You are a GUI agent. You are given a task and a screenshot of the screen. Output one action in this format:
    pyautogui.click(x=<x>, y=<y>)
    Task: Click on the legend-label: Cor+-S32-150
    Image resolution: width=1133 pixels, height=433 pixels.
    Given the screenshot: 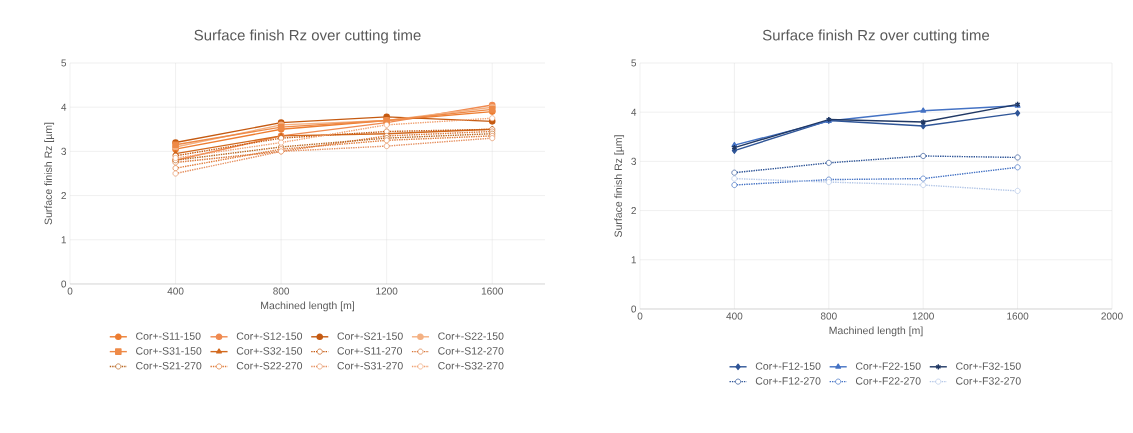 What is the action you would take?
    pyautogui.click(x=269, y=351)
    